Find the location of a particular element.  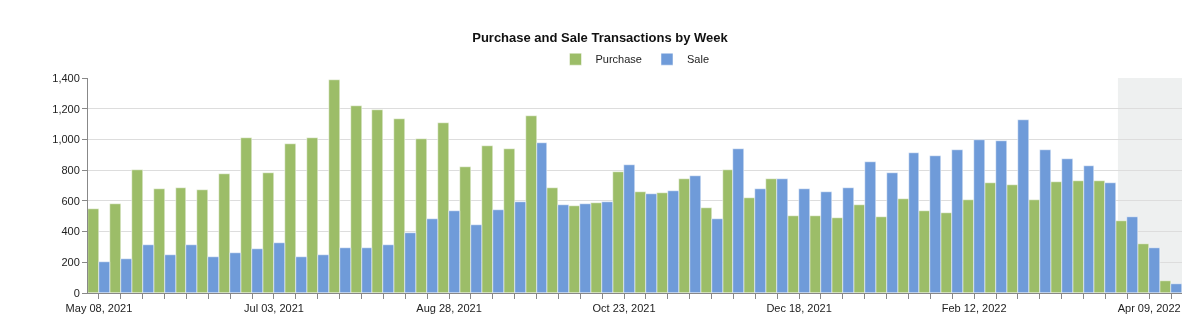

y-tick-label: 1,200 is located at coordinates (66, 108).